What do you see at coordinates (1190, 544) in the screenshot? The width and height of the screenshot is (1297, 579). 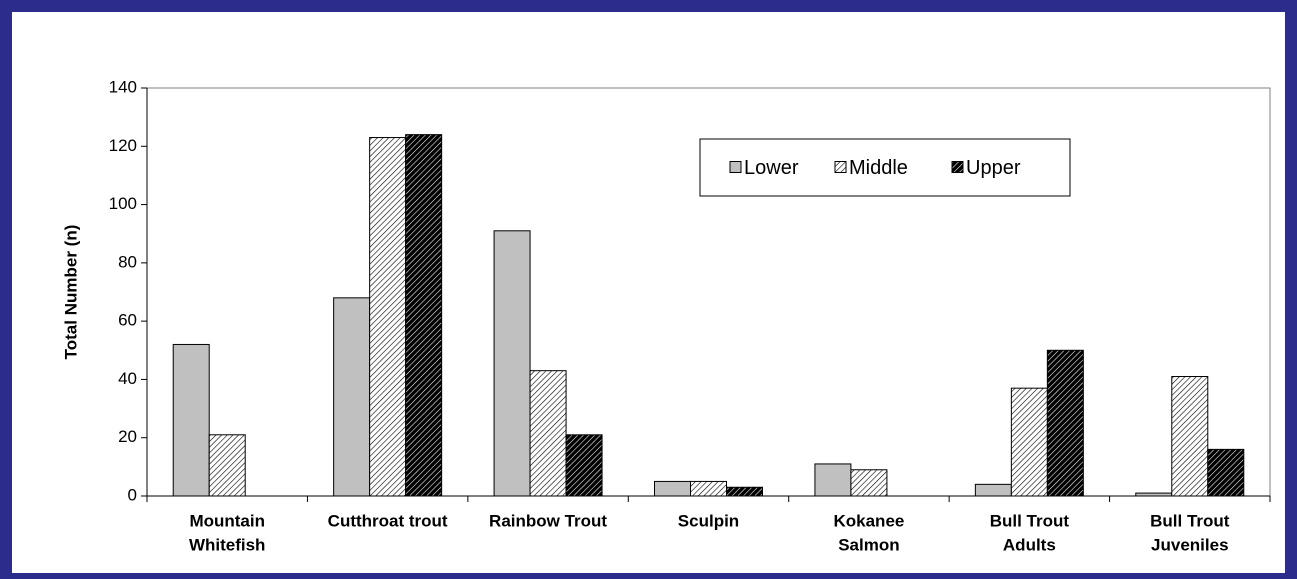 I see `x-tick-label: Juveniles` at bounding box center [1190, 544].